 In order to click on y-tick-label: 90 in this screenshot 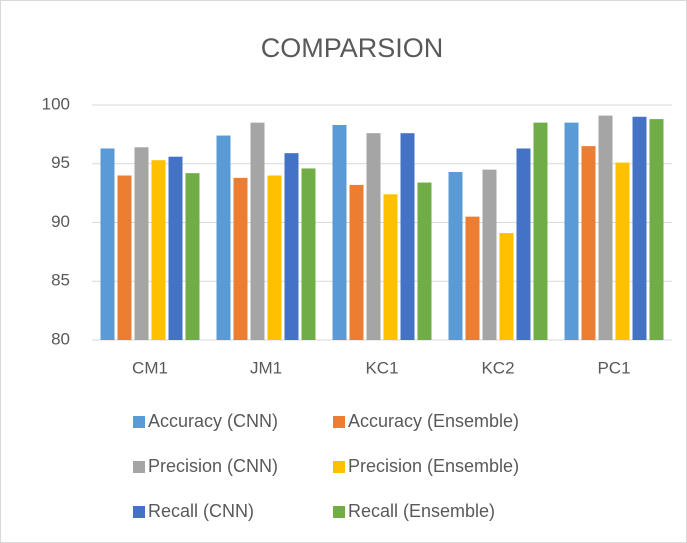, I will do `click(60, 221)`.